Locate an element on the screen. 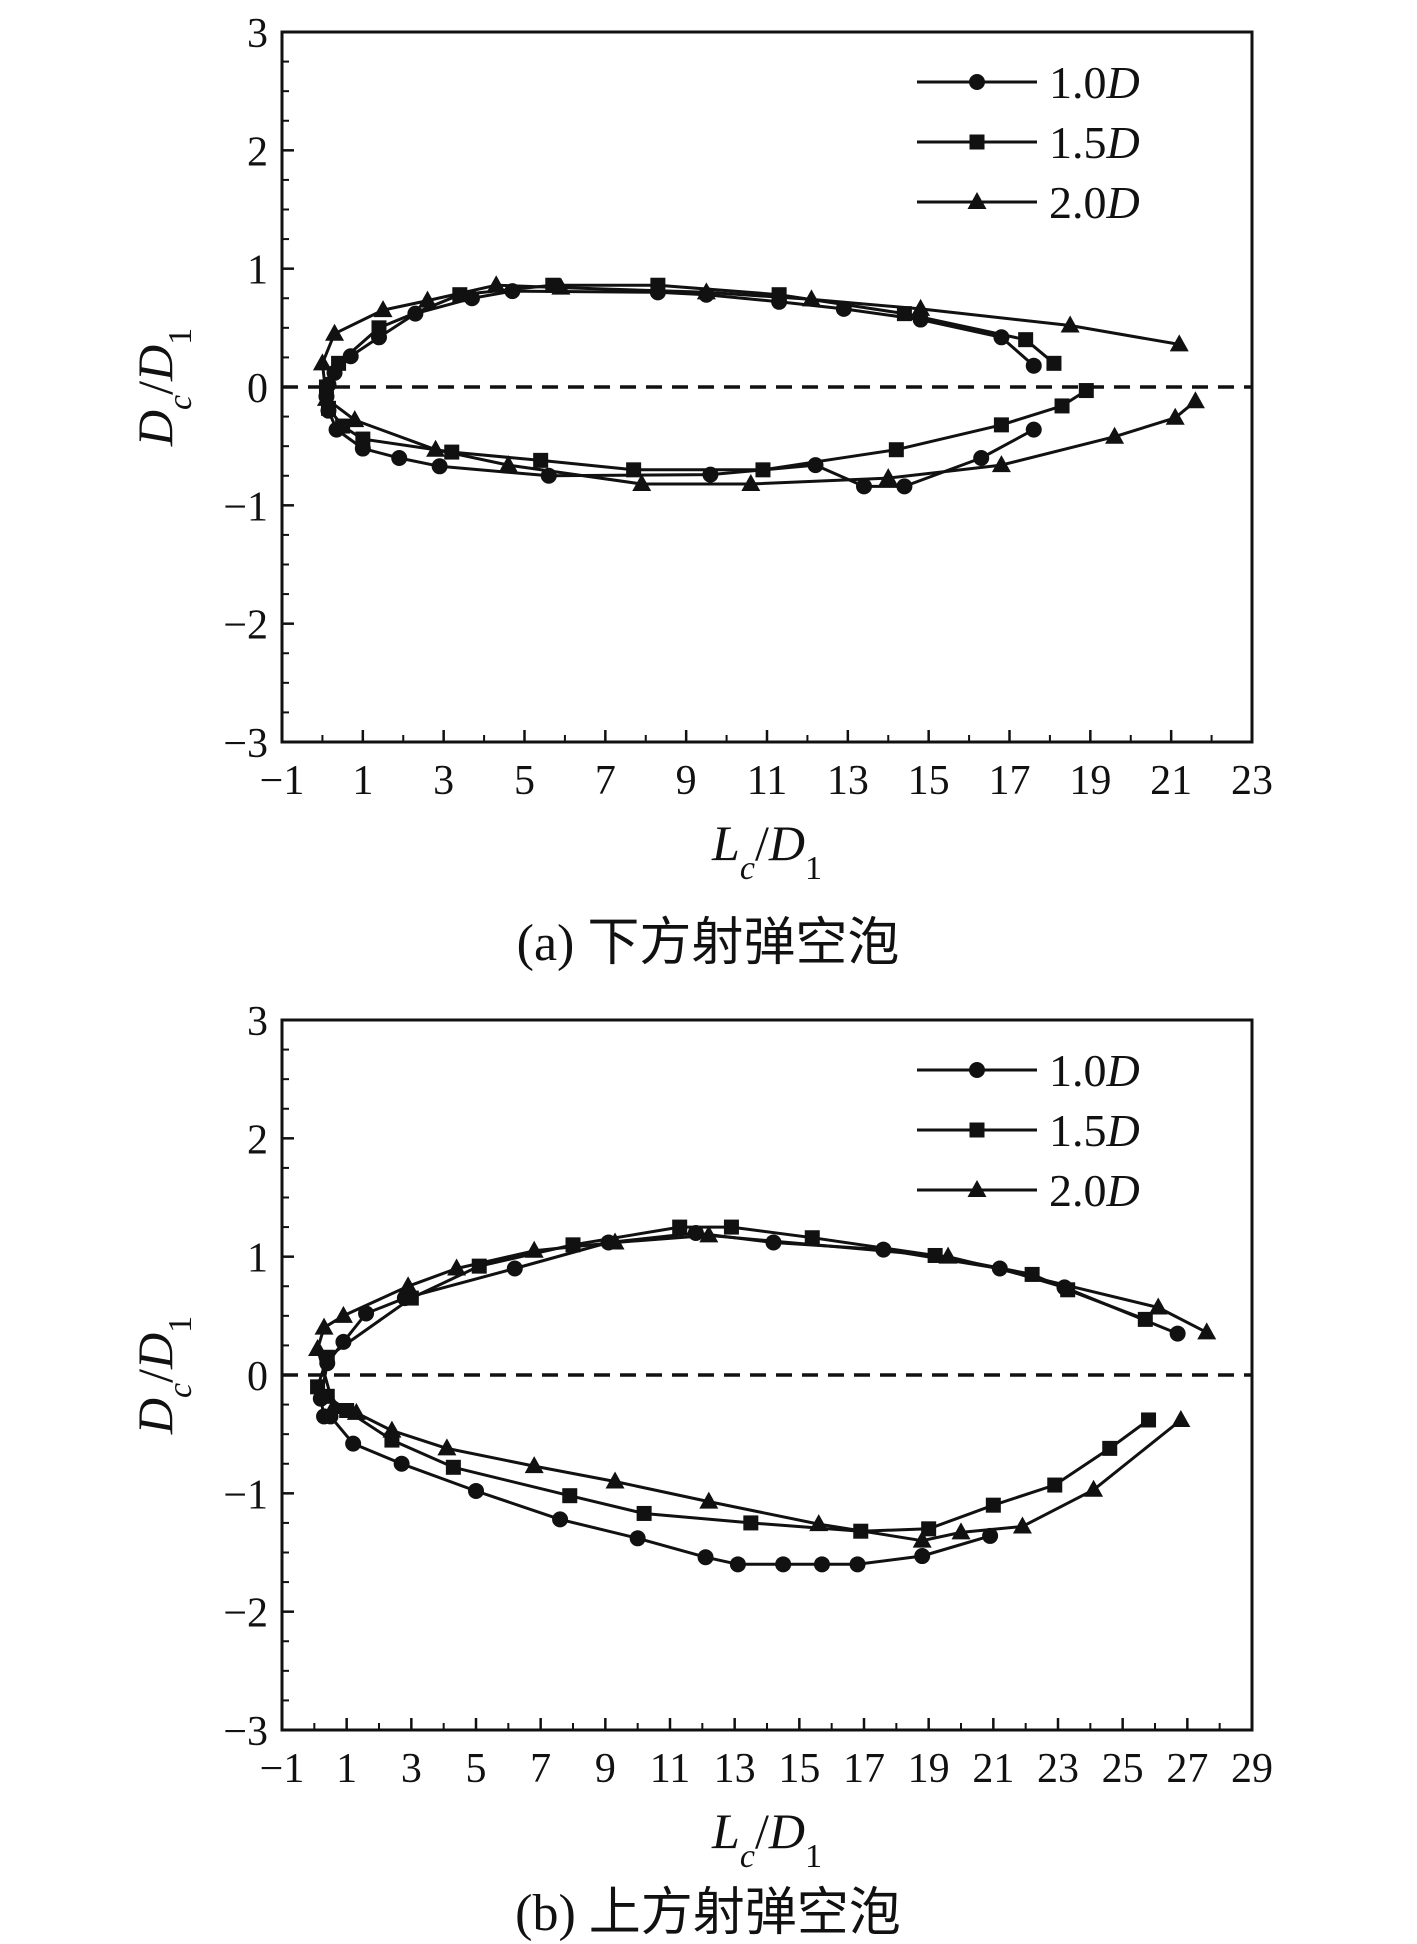 Image resolution: width=1417 pixels, height=1944 pixels. x-tick-label: 13 is located at coordinates (848, 781).